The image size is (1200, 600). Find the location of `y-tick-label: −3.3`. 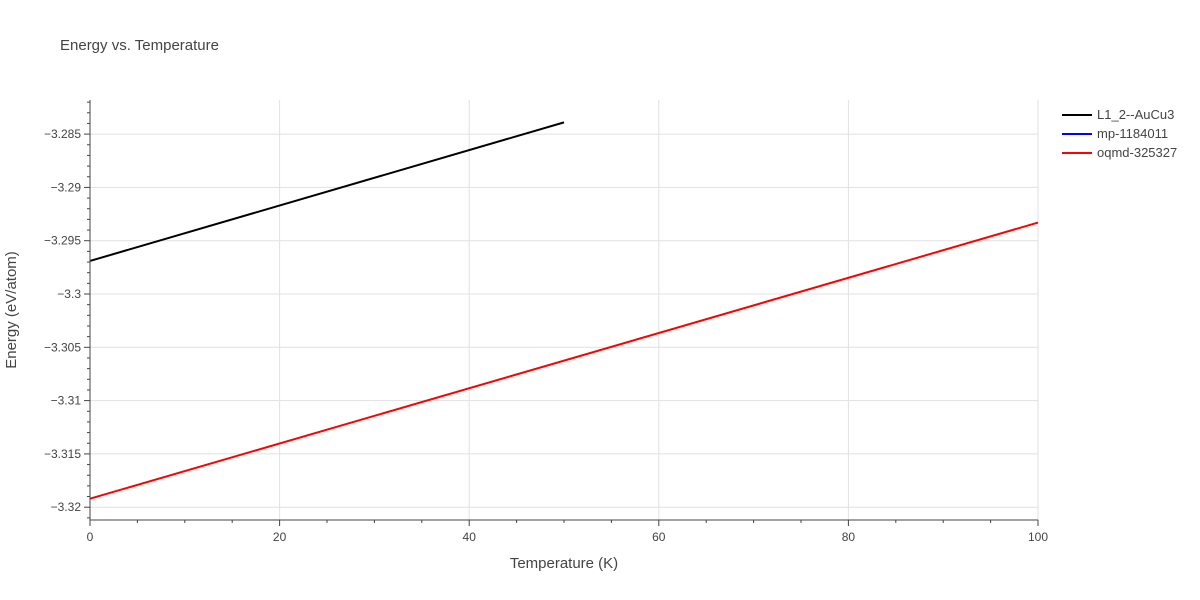

y-tick-label: −3.3 is located at coordinates (69, 294).